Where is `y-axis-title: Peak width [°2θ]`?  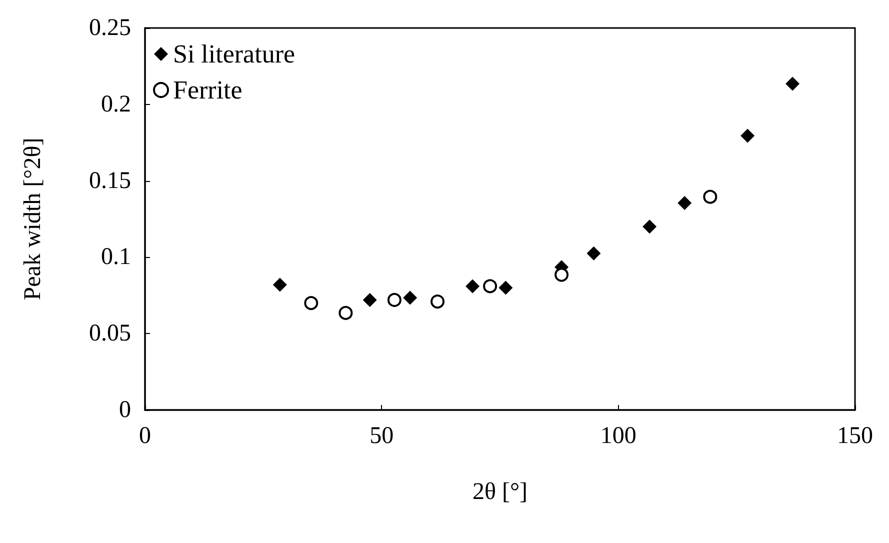
y-axis-title: Peak width [°2θ] is located at coordinates (33, 219).